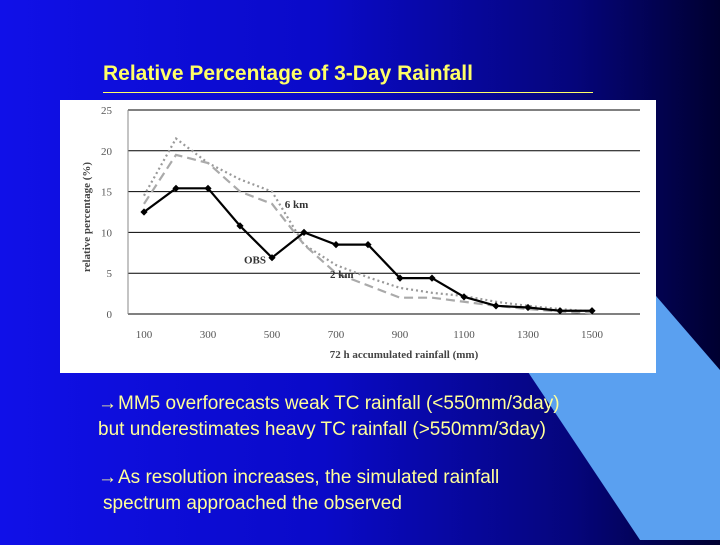 The height and width of the screenshot is (545, 720). Describe the element at coordinates (144, 335) in the screenshot. I see `x-tick-label: 100` at that location.